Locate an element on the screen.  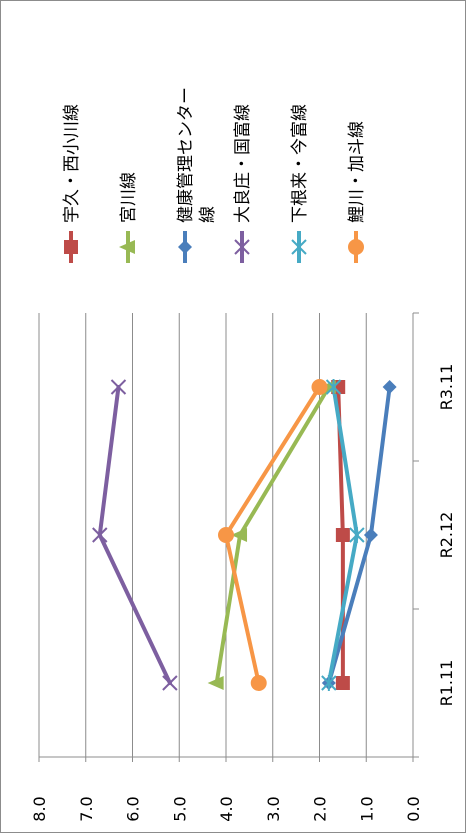
y-tick-label: 2.0 is located at coordinates (320, 808).